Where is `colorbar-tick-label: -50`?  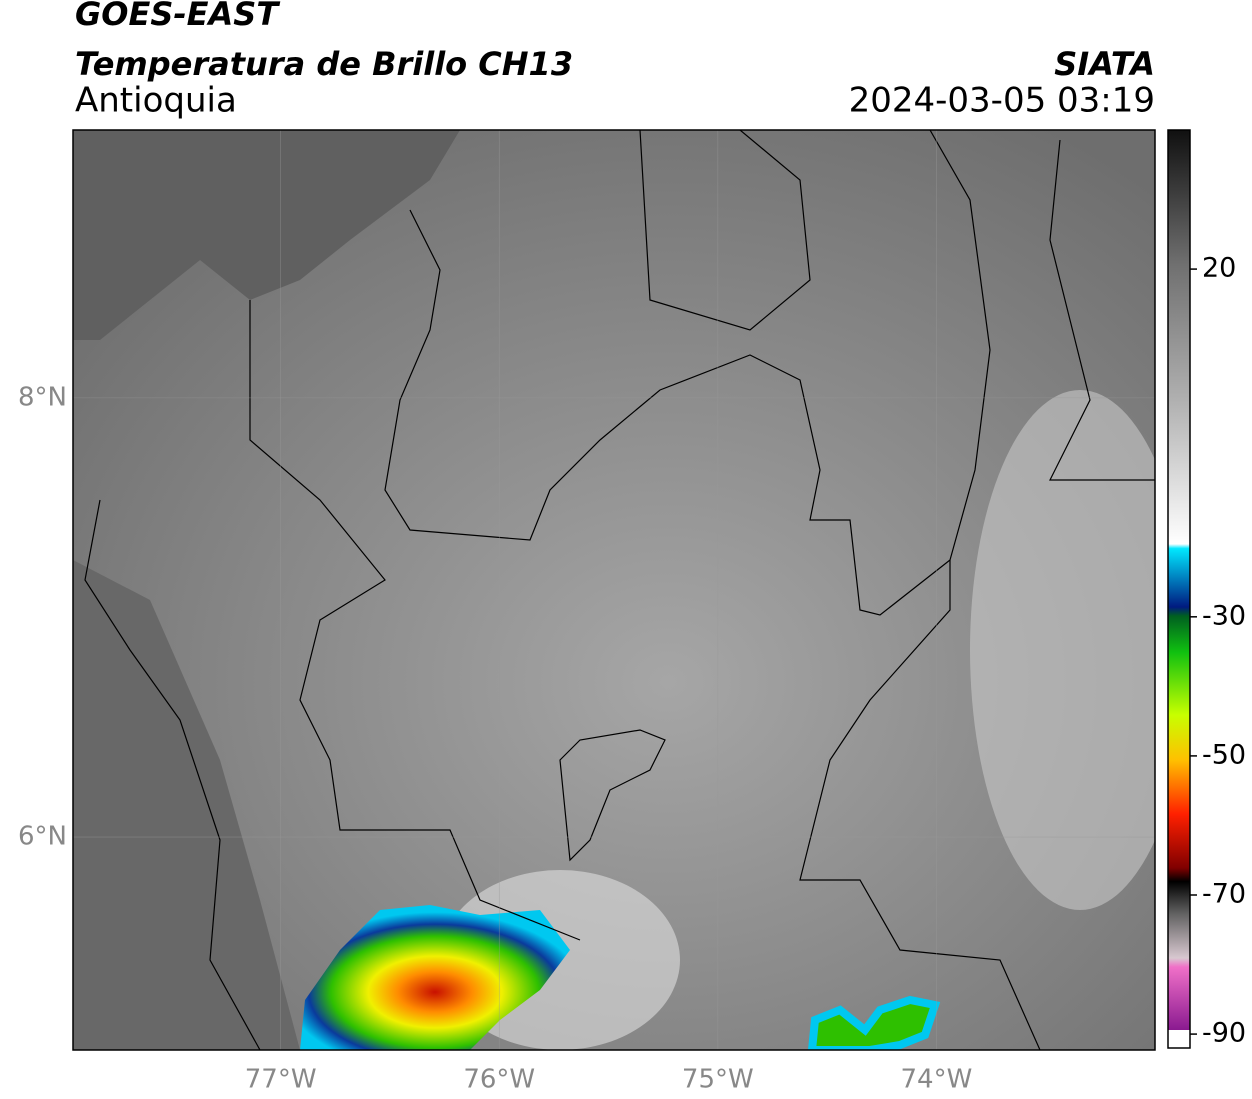 colorbar-tick-label: -50 is located at coordinates (1224, 754).